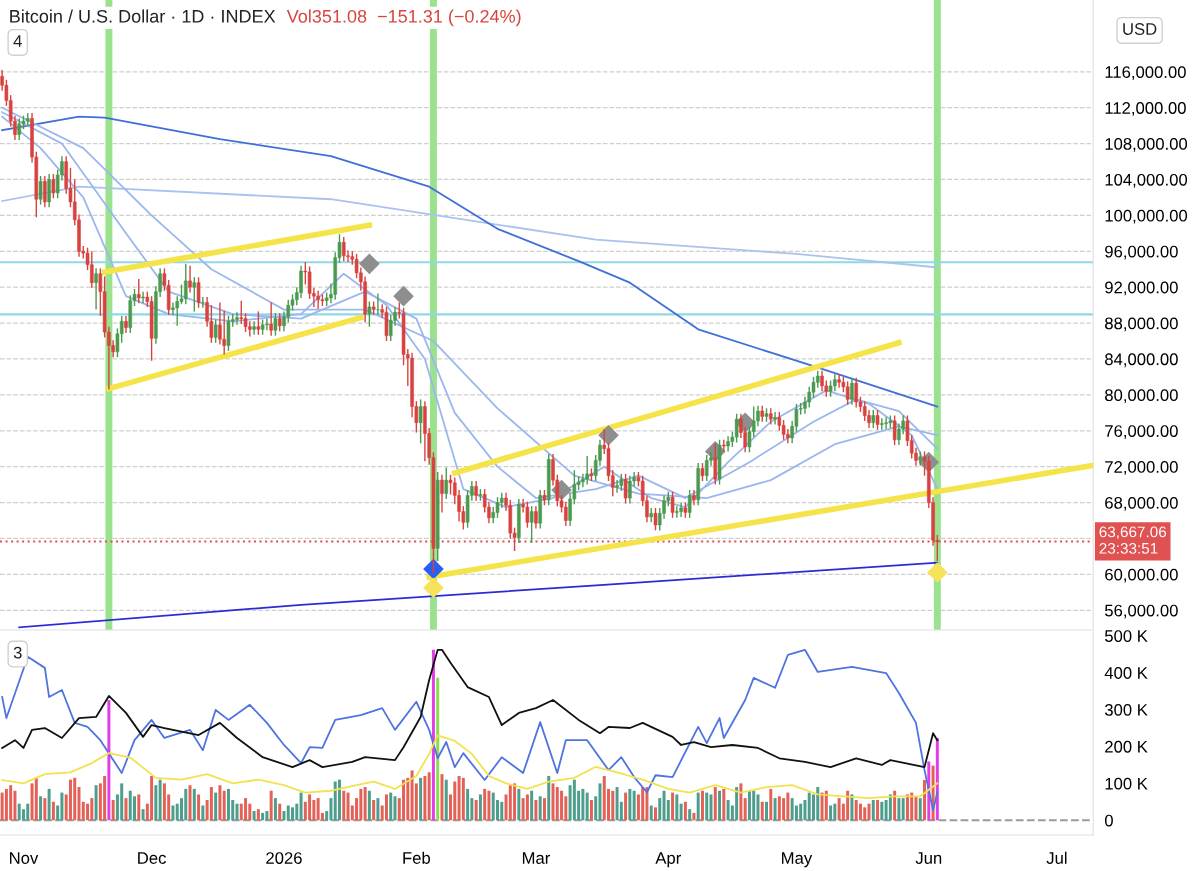 This screenshot has width=1200, height=871. What do you see at coordinates (1140, 29) in the screenshot?
I see `text: USD` at bounding box center [1140, 29].